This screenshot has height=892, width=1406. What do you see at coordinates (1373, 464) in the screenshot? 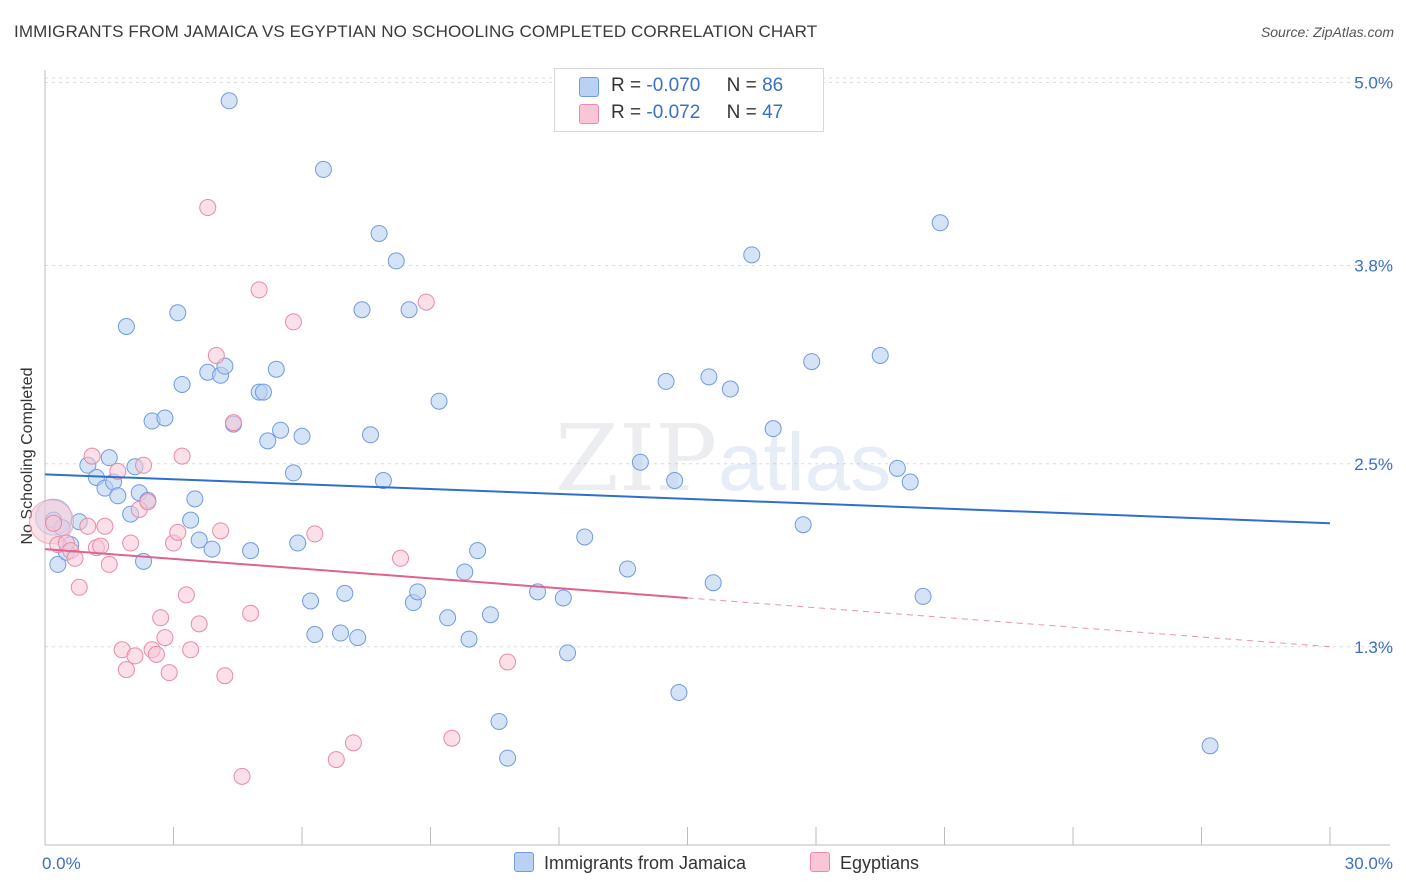
I see `y-tick-label: 2.5%` at bounding box center [1373, 464].